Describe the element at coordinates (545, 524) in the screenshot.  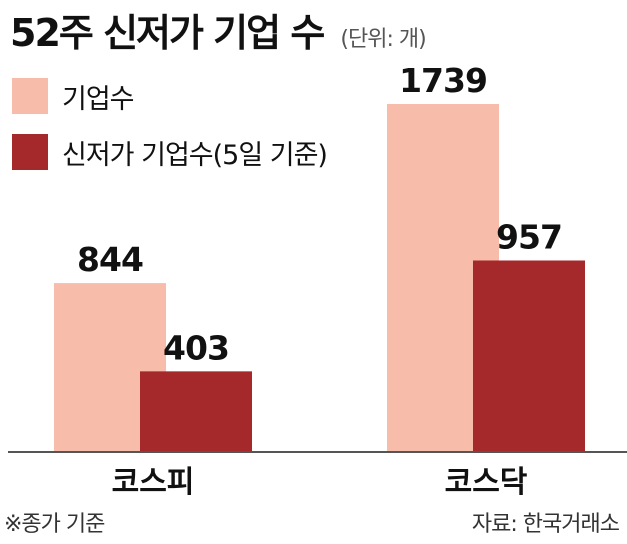
I see `source-note: 자료: 한국거래소` at that location.